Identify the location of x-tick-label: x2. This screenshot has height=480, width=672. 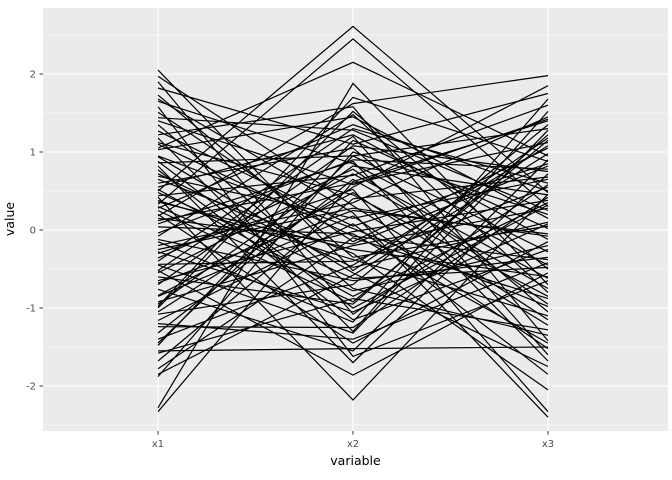
(353, 444).